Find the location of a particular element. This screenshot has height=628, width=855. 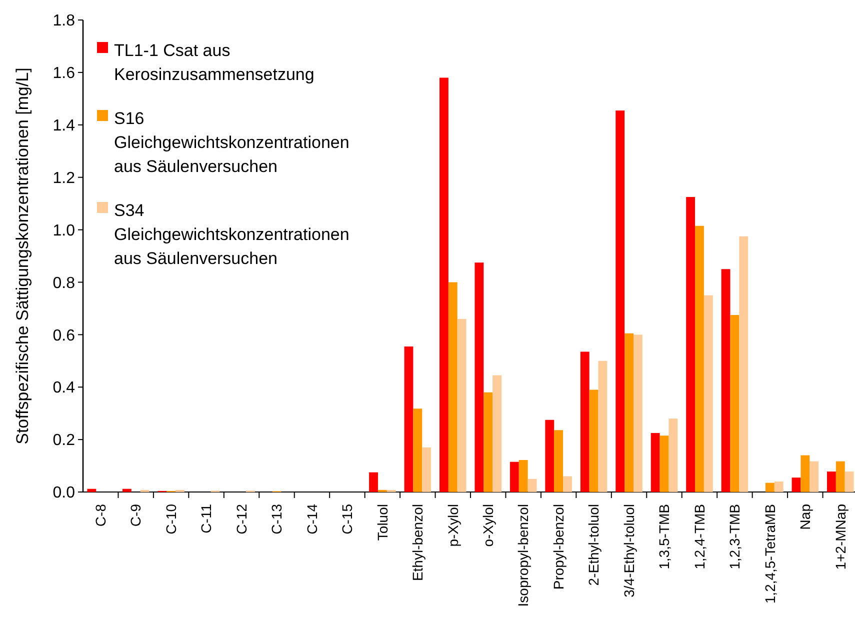

x-tick-label: 1+2-MNap is located at coordinates (840, 537).